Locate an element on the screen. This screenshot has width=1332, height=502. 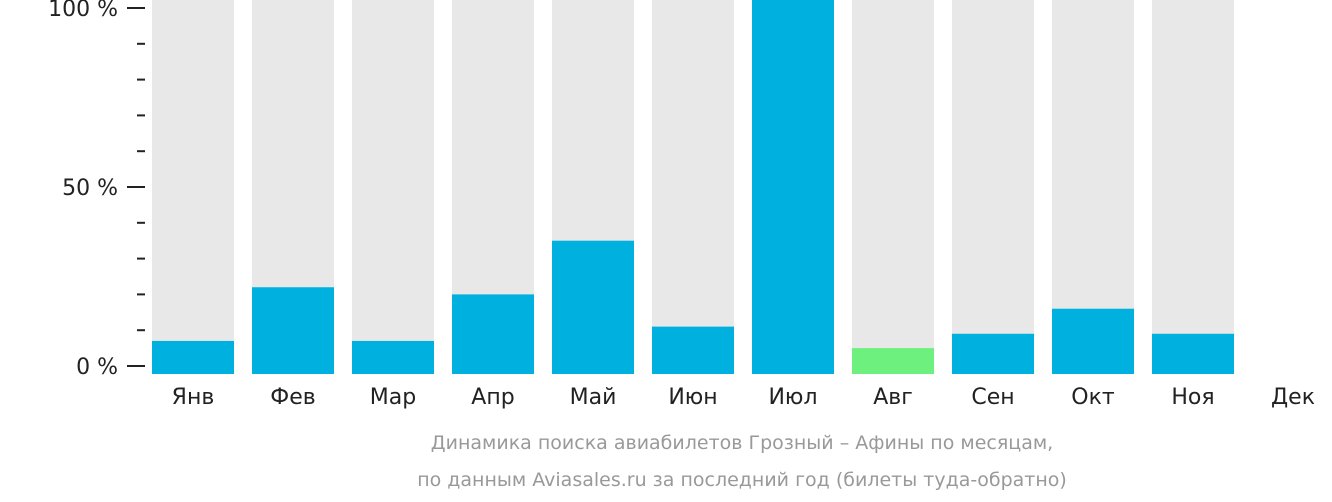
x-tick-label: Июн is located at coordinates (692, 397).